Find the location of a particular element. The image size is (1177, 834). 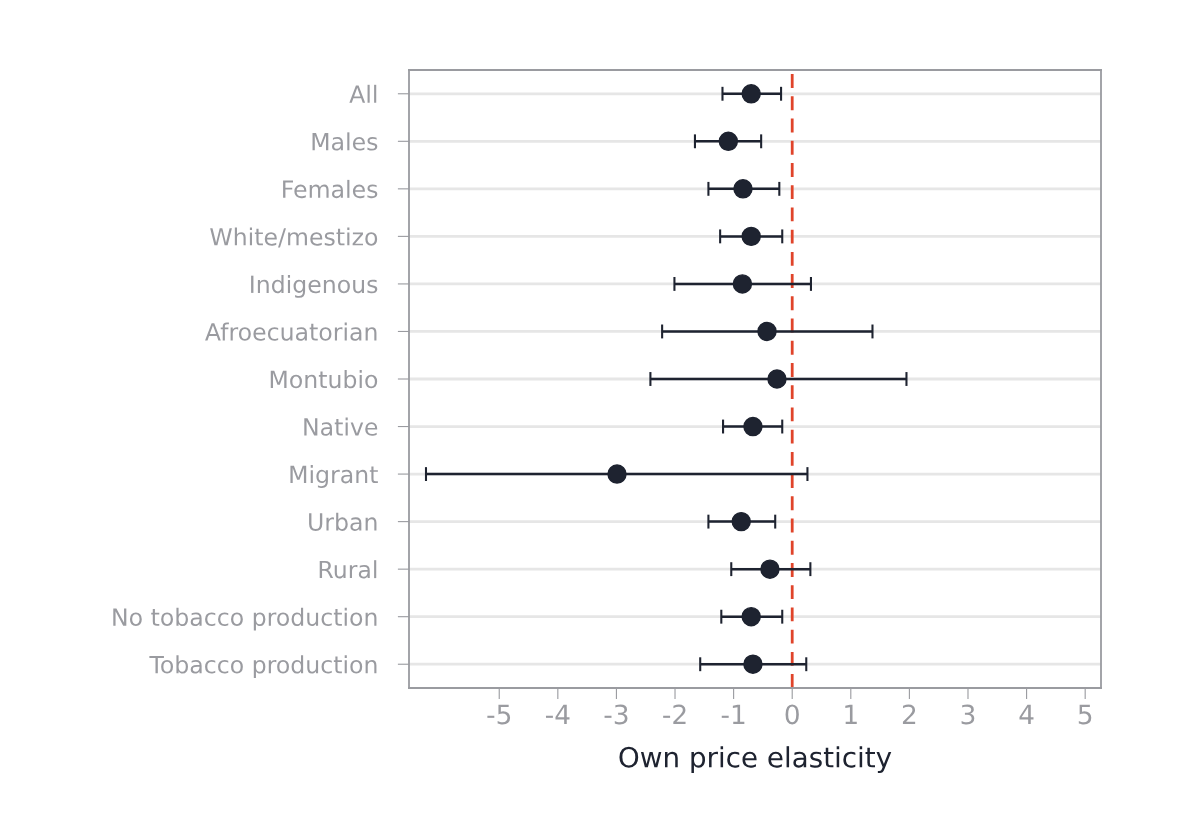

x-tick-label: -5 is located at coordinates (499, 714).